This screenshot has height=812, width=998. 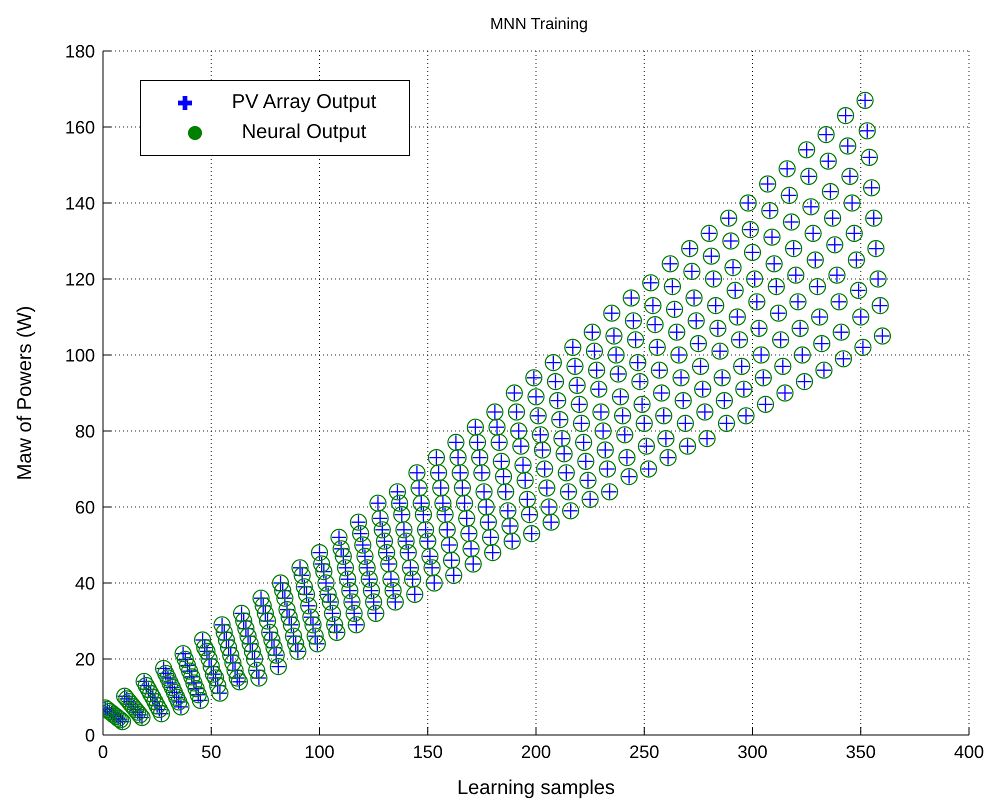 I want to click on y-axis-title: Maw of Powers (W), so click(x=25, y=393).